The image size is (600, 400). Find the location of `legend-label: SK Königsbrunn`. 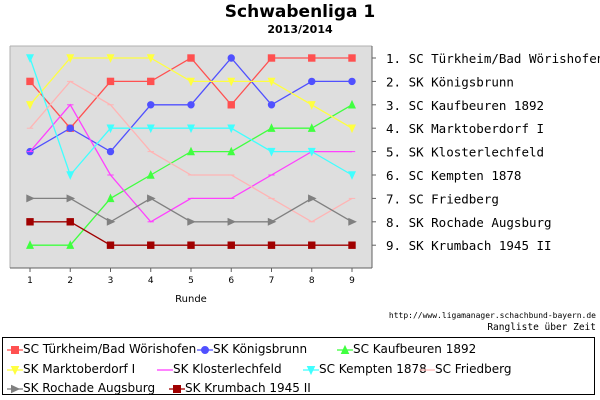

legend-label: SK Königsbrunn is located at coordinates (260, 349).